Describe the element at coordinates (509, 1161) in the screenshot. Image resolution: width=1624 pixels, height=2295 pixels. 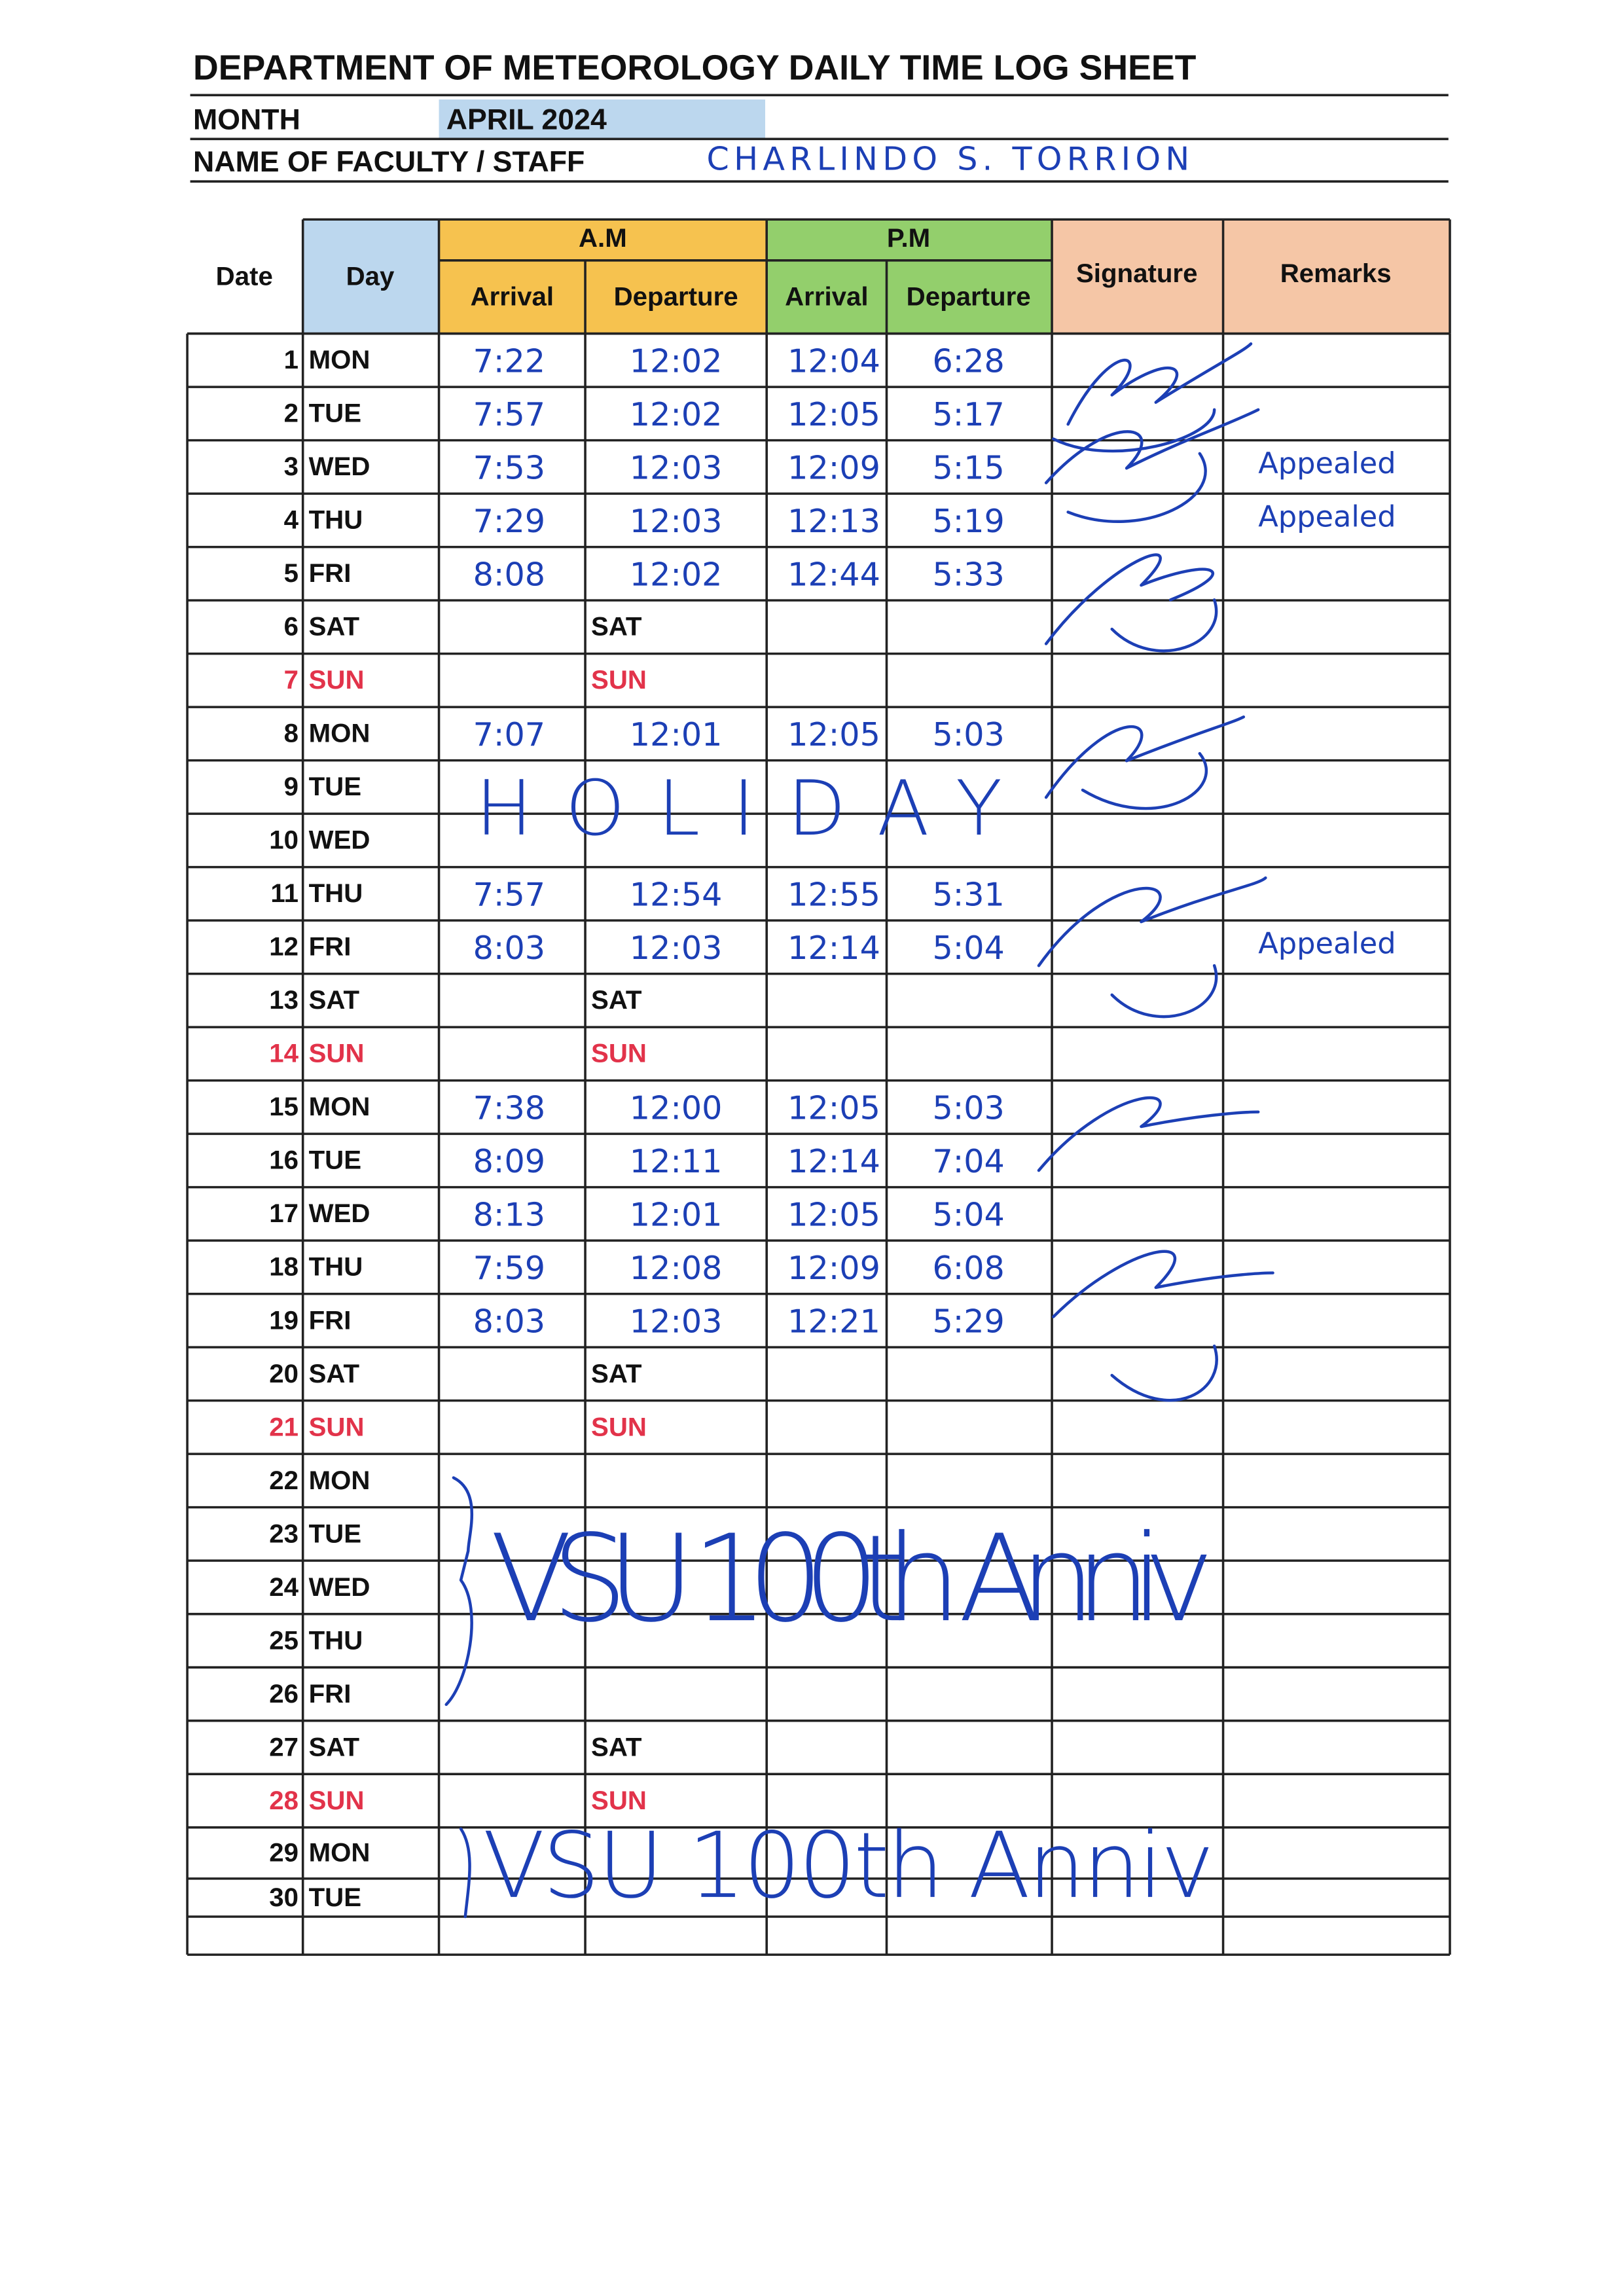
I see `time-entry: 8:09` at that location.